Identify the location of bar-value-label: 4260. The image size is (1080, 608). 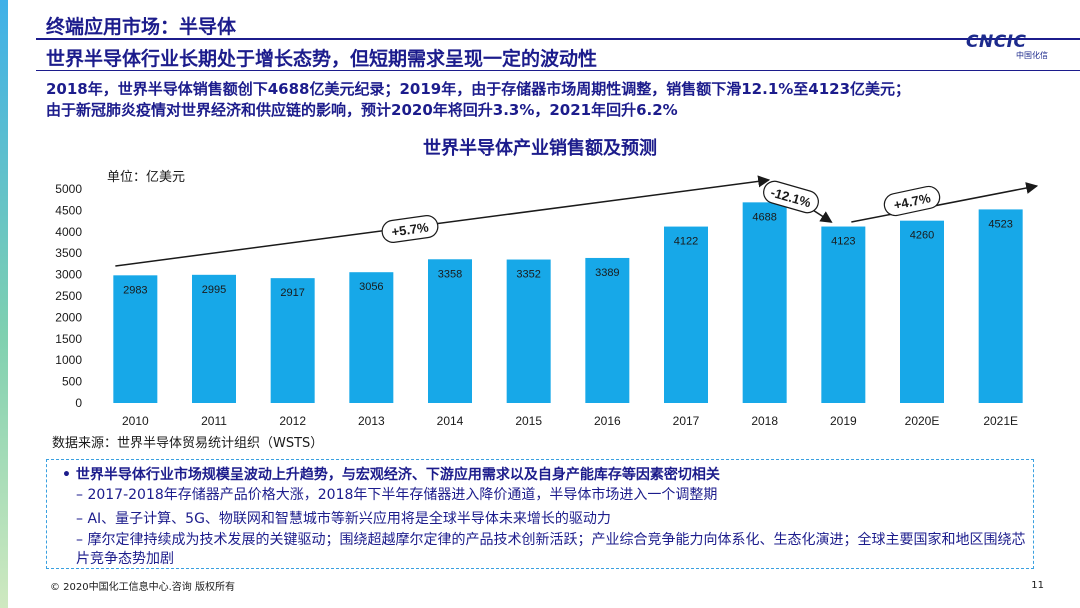
(922, 236).